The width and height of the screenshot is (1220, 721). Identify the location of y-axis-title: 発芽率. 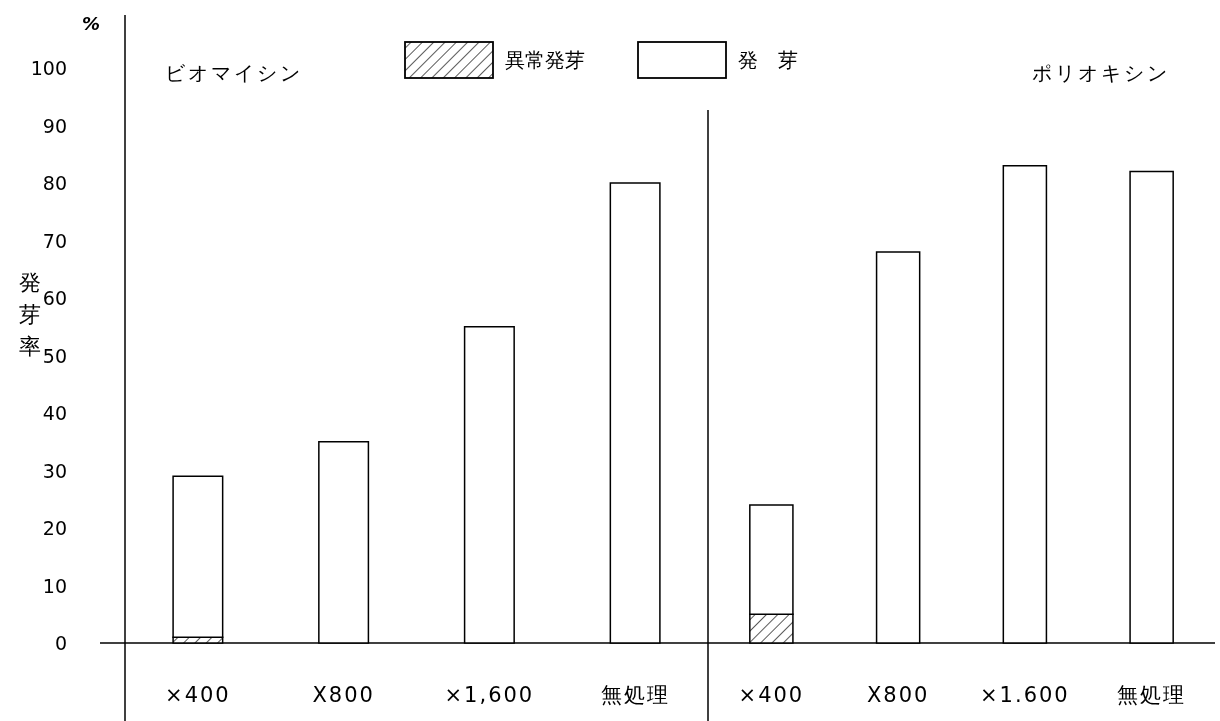
(30, 314).